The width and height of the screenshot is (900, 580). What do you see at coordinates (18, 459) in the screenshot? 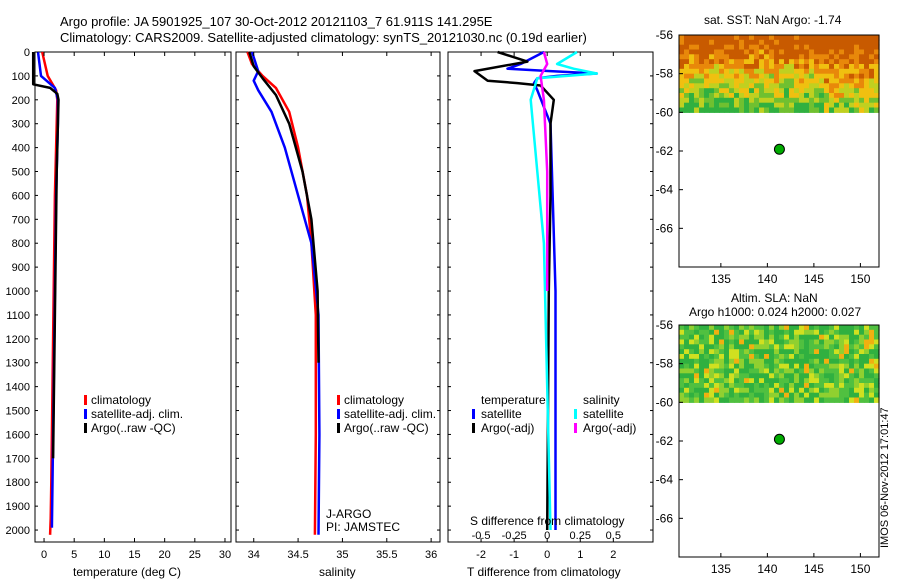
I see `temperature-ytick-label: 1700` at bounding box center [18, 459].